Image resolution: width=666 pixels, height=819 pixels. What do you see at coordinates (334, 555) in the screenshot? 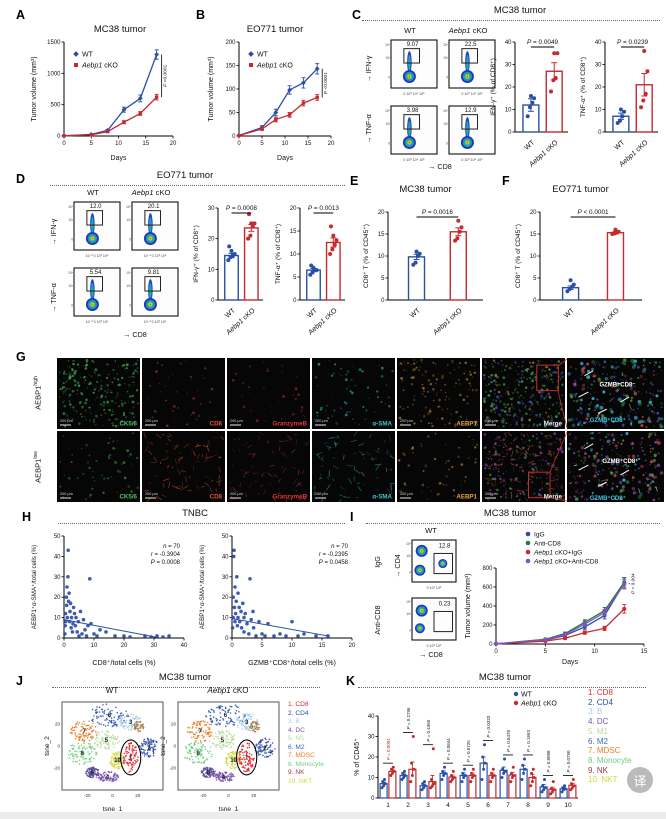
I see `svg-text: r = -0.2395` at bounding box center [334, 555].